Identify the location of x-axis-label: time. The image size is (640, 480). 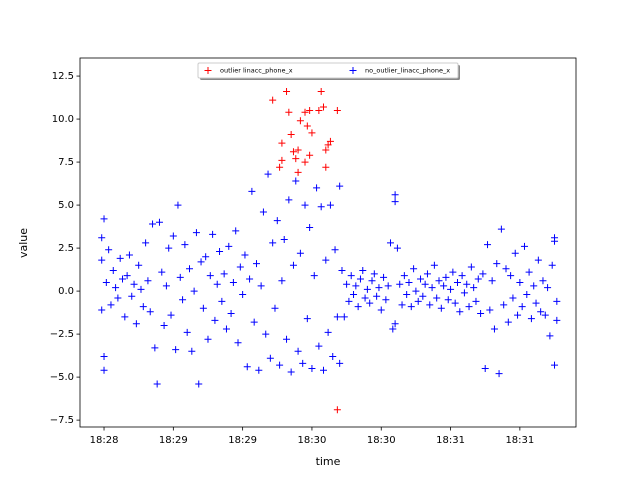
(328, 461).